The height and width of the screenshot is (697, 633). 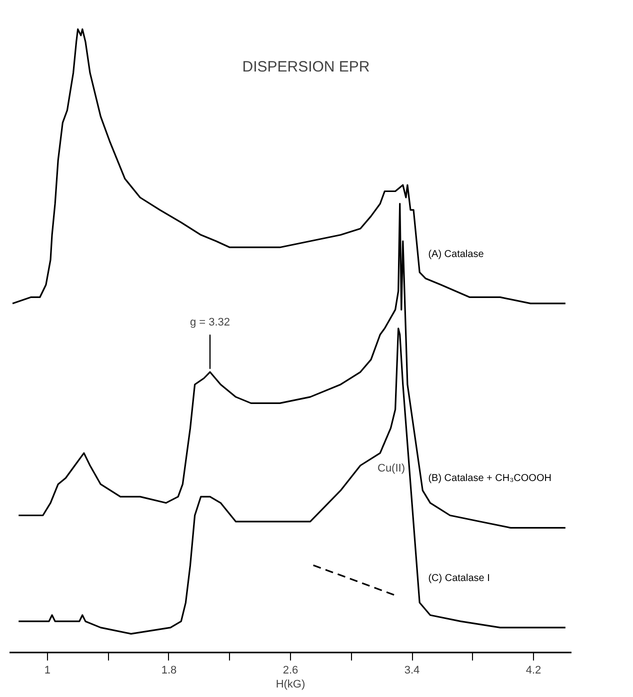 What do you see at coordinates (459, 578) in the screenshot?
I see `series-label: (C) Catalase I` at bounding box center [459, 578].